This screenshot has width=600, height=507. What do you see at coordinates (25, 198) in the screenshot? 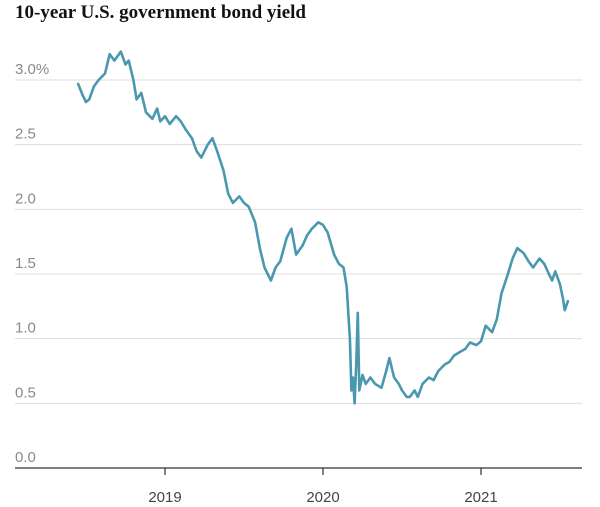
I see `y-tick-label: 2.0` at bounding box center [25, 198].